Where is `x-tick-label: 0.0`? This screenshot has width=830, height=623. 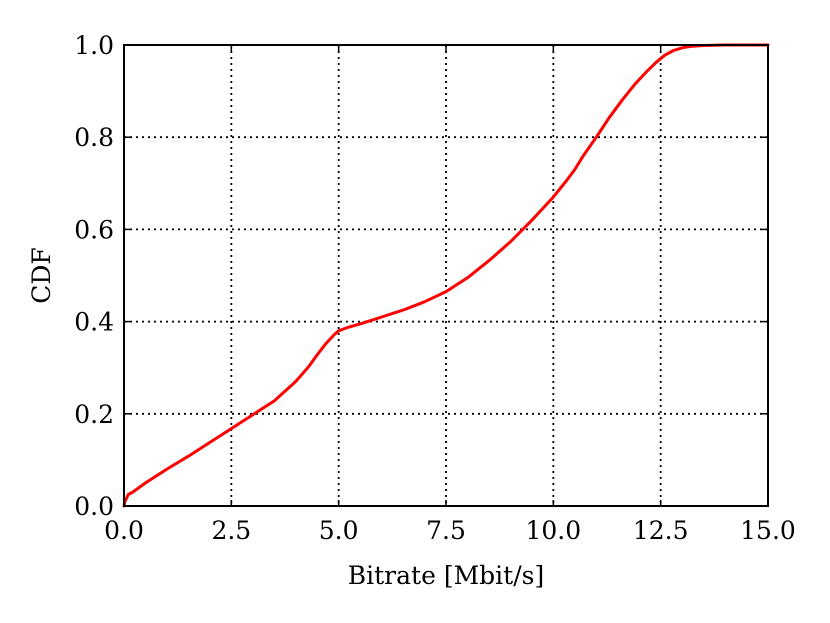
x-tick-label: 0.0 is located at coordinates (124, 530).